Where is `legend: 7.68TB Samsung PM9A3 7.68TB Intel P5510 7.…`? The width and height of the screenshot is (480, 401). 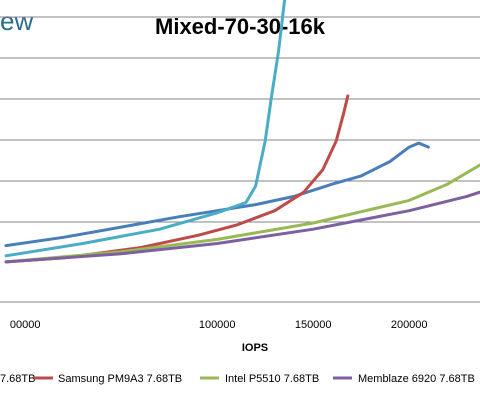
legend: 7.68TB Samsung PM9A3 7.68TB Intel P5510 7.… is located at coordinates (237, 379).